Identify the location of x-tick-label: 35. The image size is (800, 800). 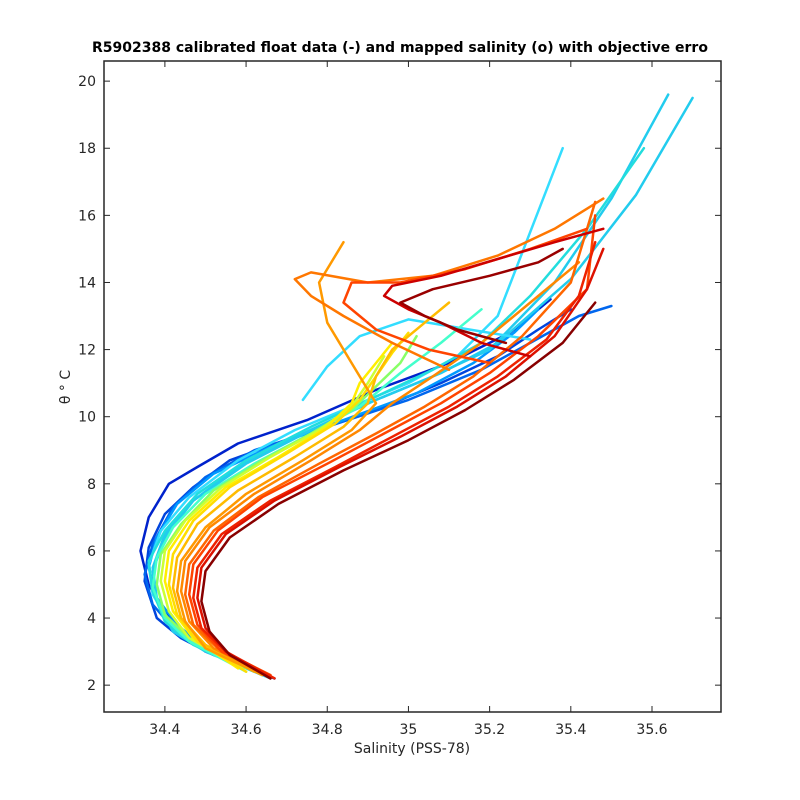
(409, 730).